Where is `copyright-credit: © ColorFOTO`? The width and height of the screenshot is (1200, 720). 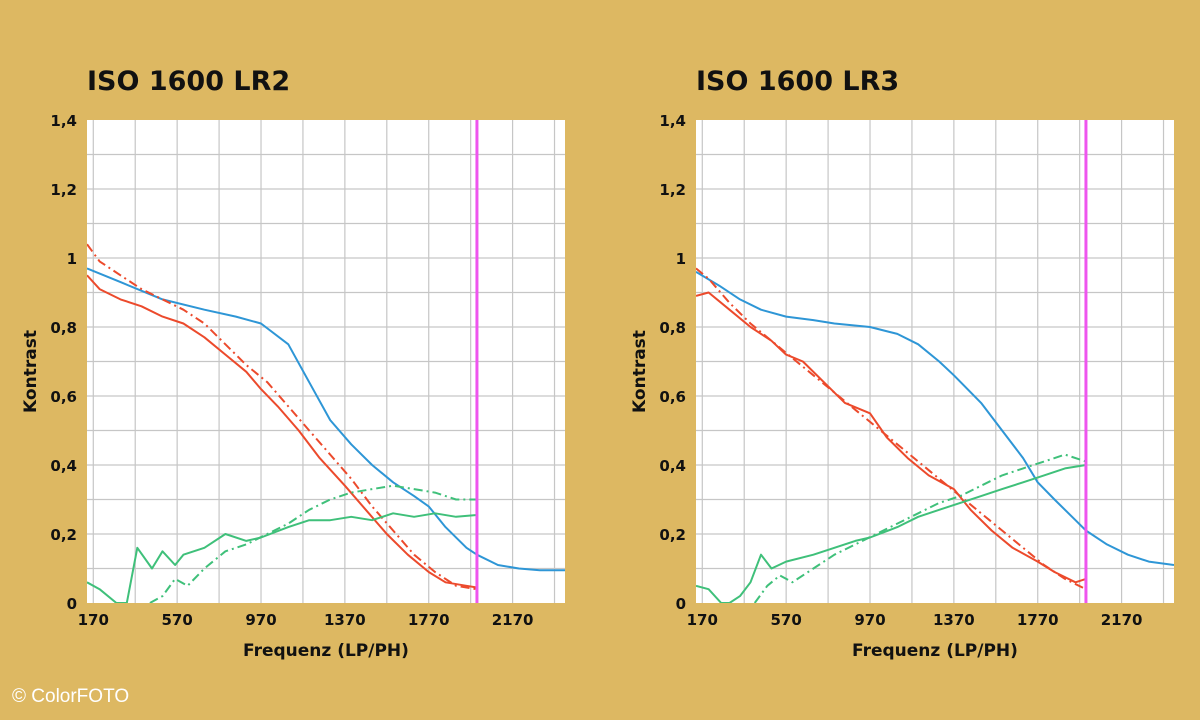
copyright-credit: © ColorFOTO is located at coordinates (71, 696).